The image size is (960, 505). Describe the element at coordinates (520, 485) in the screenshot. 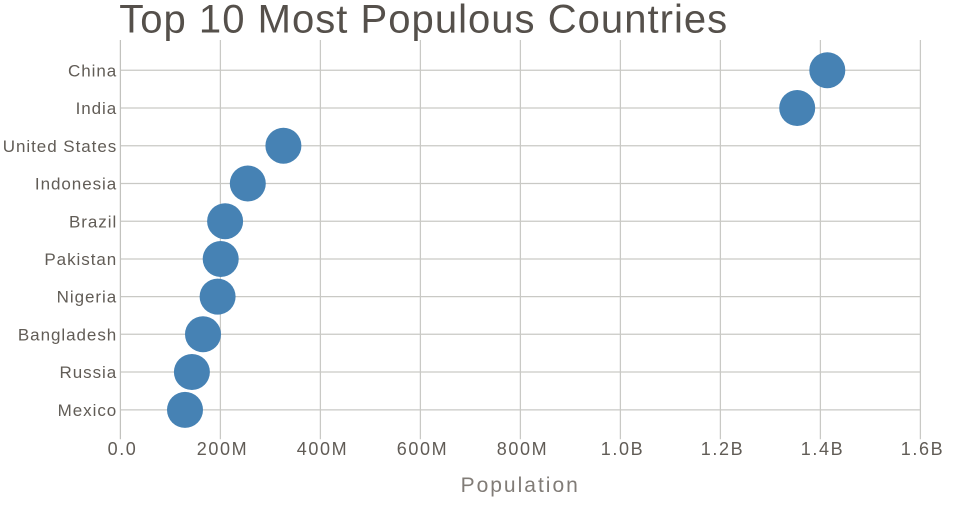

I see `svg-text: Population` at that location.